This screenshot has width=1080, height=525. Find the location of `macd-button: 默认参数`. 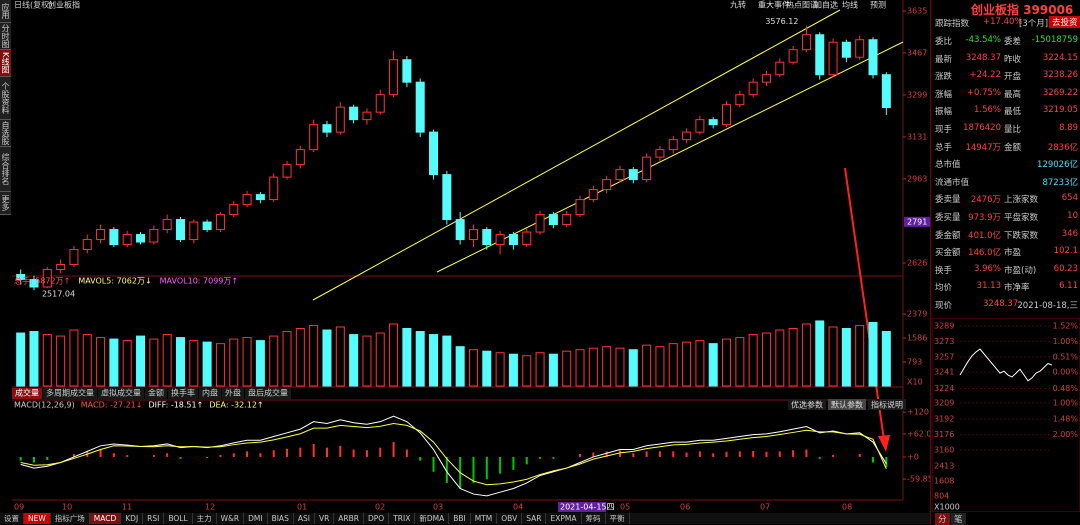

macd-button: 默认参数 is located at coordinates (847, 405).